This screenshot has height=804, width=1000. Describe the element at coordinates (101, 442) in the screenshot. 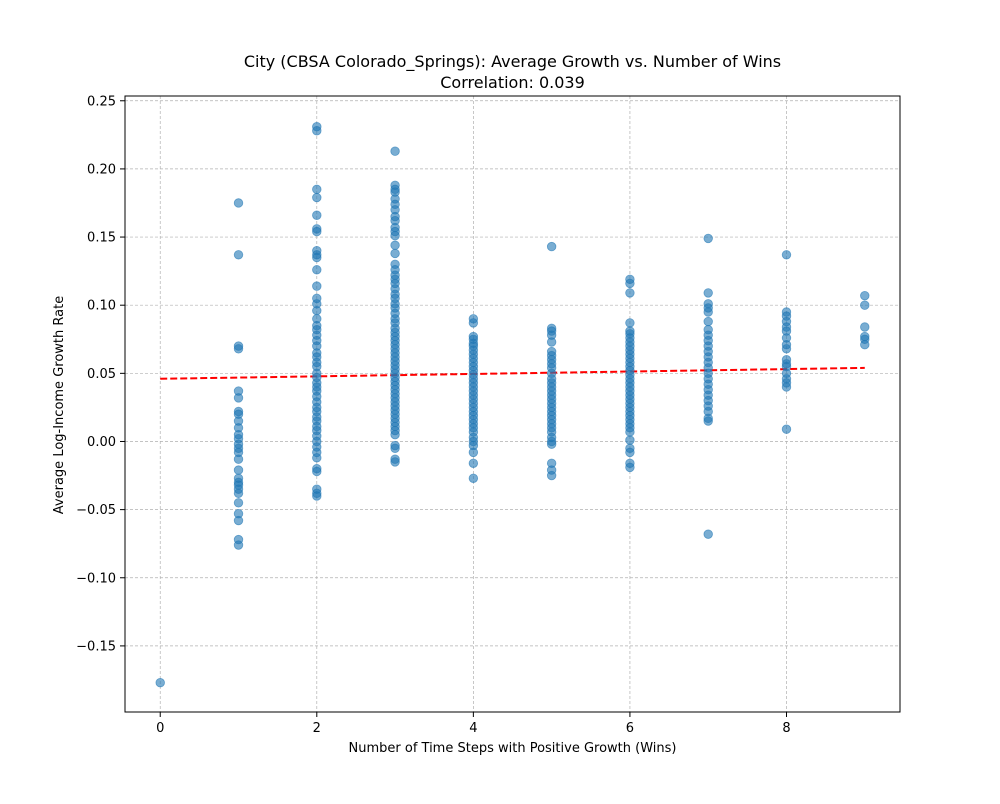

I see `y-tick-label: 0.00` at that location.